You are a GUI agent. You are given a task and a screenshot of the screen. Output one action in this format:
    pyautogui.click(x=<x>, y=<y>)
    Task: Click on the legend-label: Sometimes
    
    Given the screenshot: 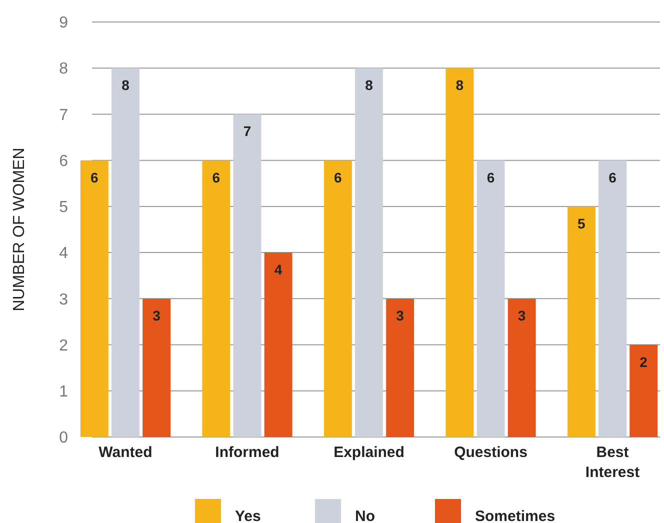 What is the action you would take?
    pyautogui.click(x=515, y=515)
    